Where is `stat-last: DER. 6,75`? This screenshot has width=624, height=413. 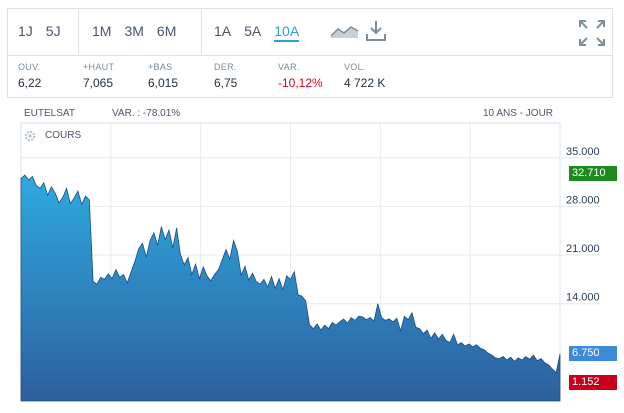
stat-last: DER. 6,75 is located at coordinates (225, 76).